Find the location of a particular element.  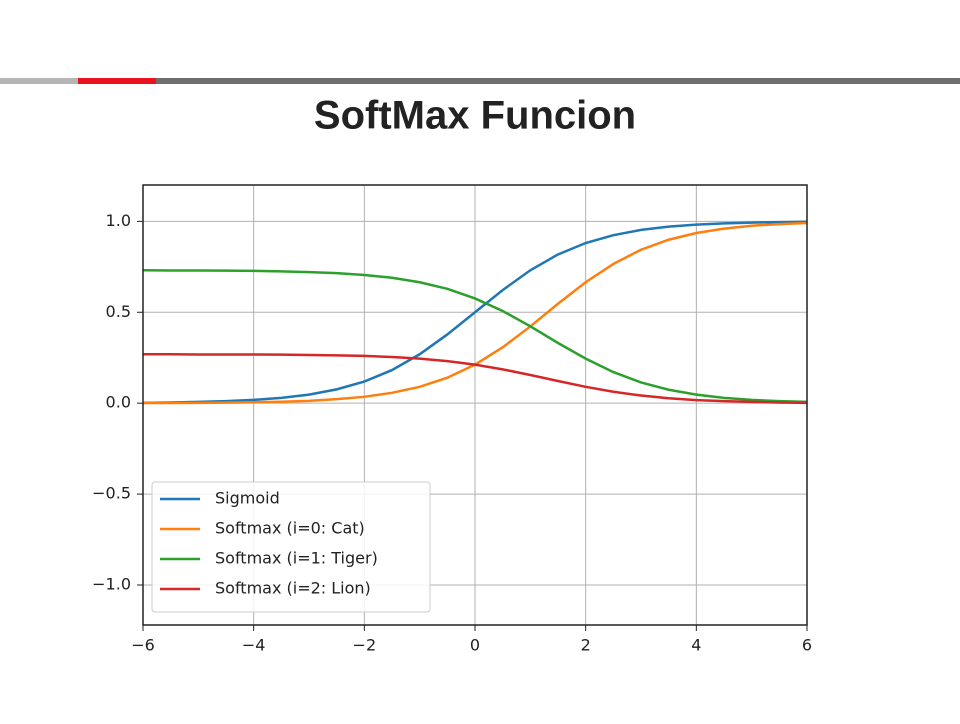

legend-label: Softmax (i=1: Tiger) is located at coordinates (296, 558).